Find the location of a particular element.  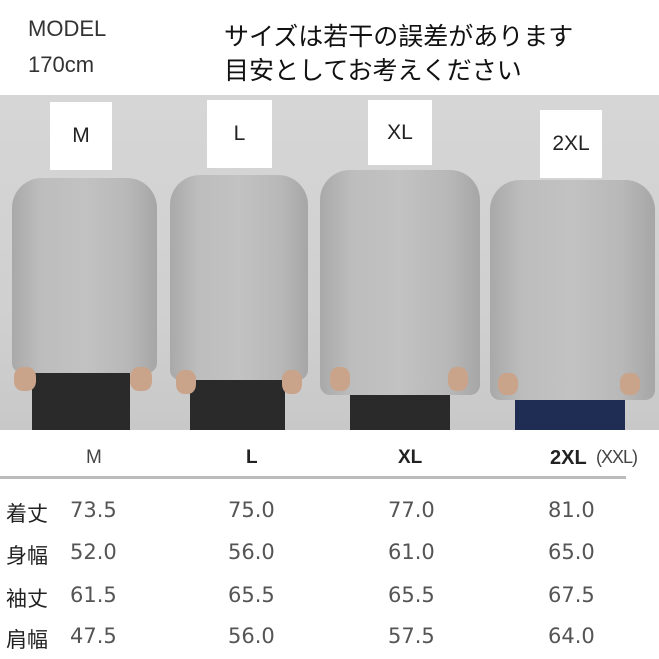

model-label: MODEL is located at coordinates (67, 28).